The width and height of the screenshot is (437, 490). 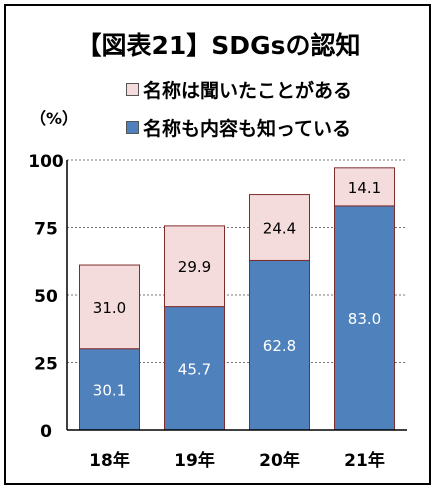 What do you see at coordinates (194, 460) in the screenshot?
I see `x-tick-label-19年: 19年` at bounding box center [194, 460].